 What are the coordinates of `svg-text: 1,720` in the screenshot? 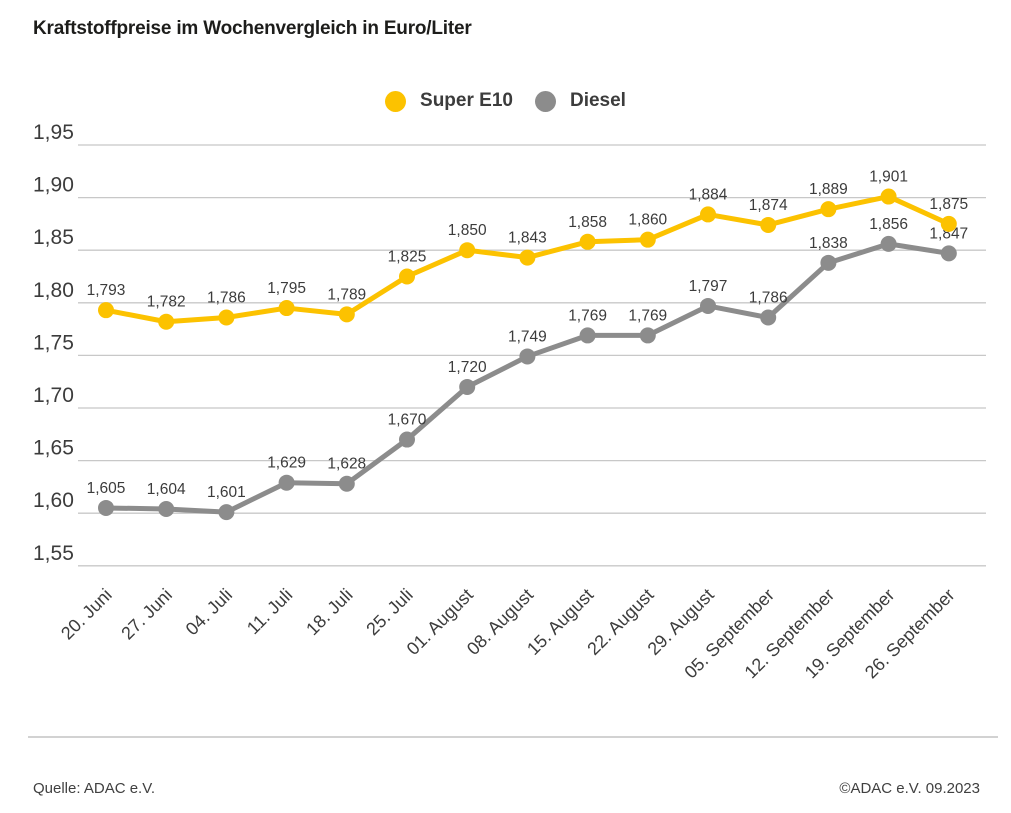 It's located at (467, 367).